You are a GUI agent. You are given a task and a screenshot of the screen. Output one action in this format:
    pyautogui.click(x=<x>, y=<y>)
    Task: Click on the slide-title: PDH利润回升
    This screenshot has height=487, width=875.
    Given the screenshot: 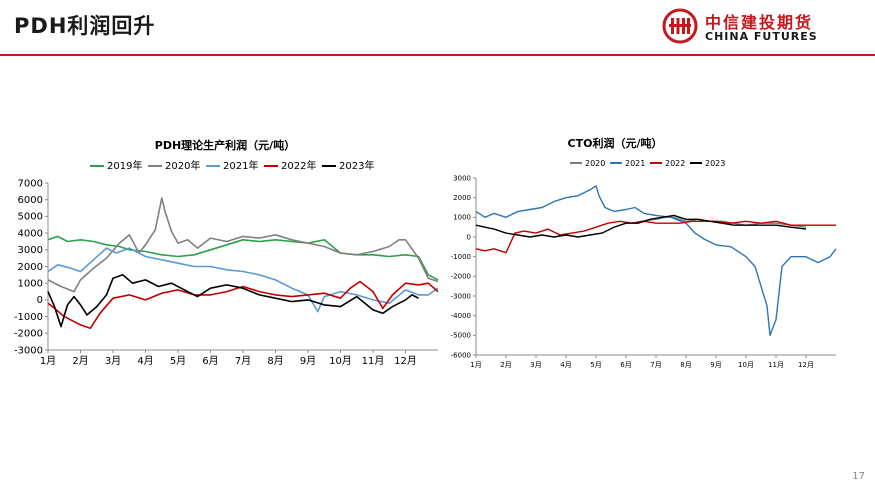 What is the action you would take?
    pyautogui.click(x=85, y=26)
    